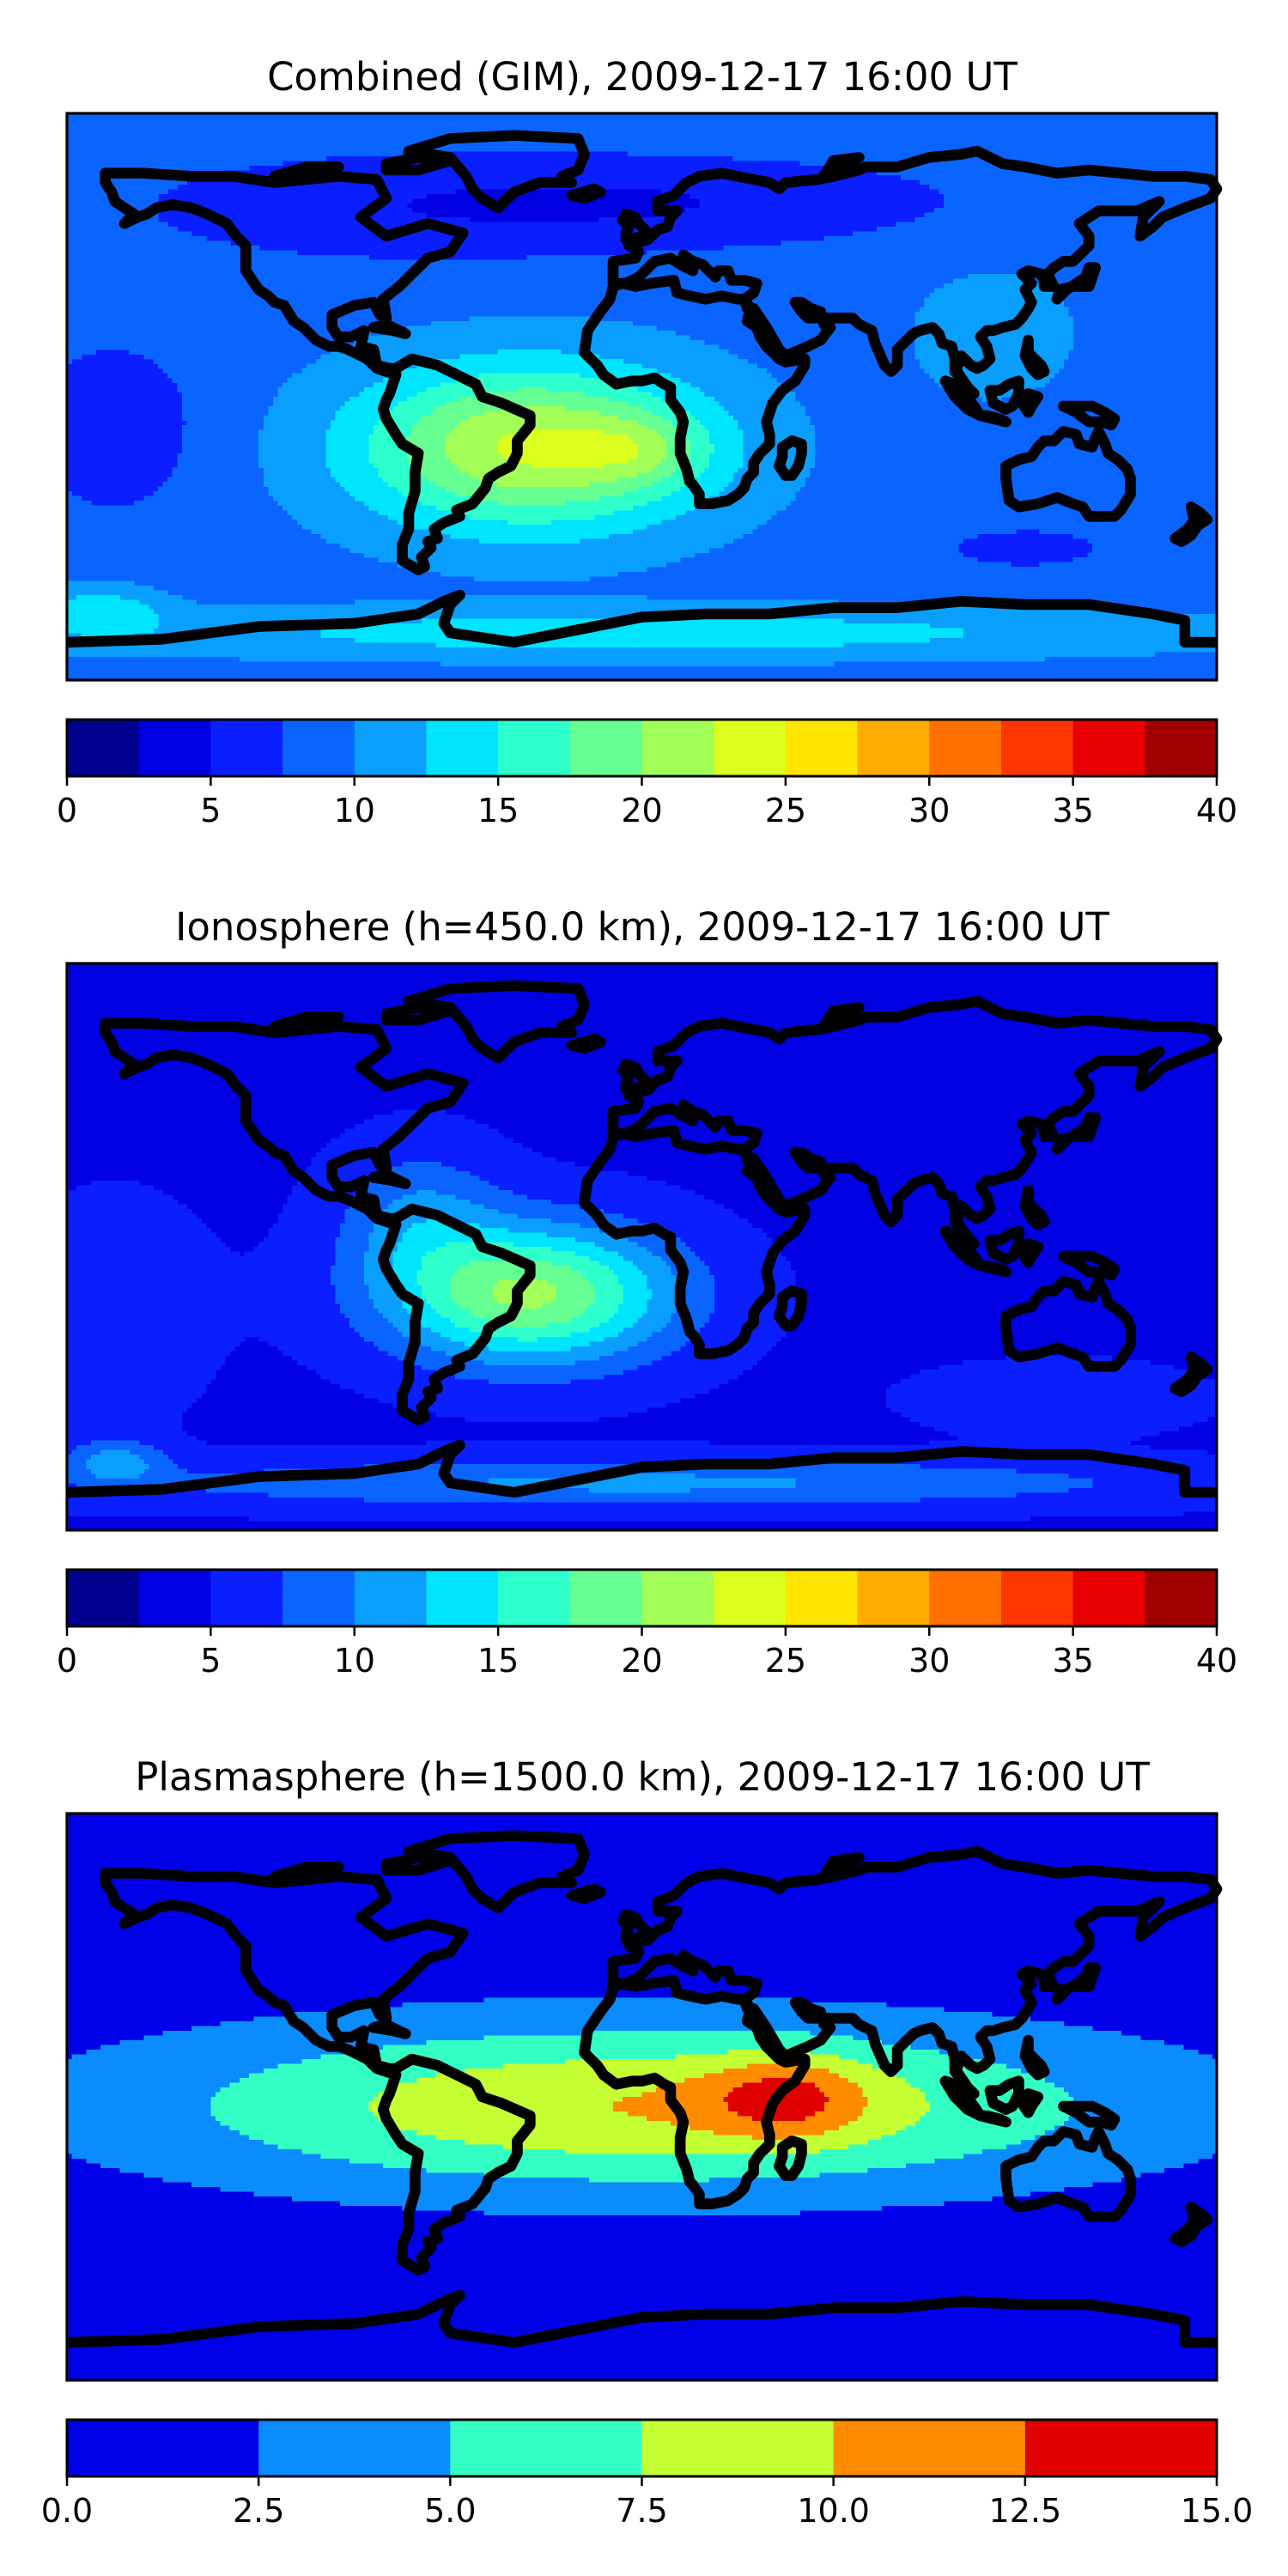 Image resolution: width=1288 pixels, height=2576 pixels. What do you see at coordinates (834, 2511) in the screenshot?
I see `panel-3-colorbar-tick-label-4: 10.0` at bounding box center [834, 2511].